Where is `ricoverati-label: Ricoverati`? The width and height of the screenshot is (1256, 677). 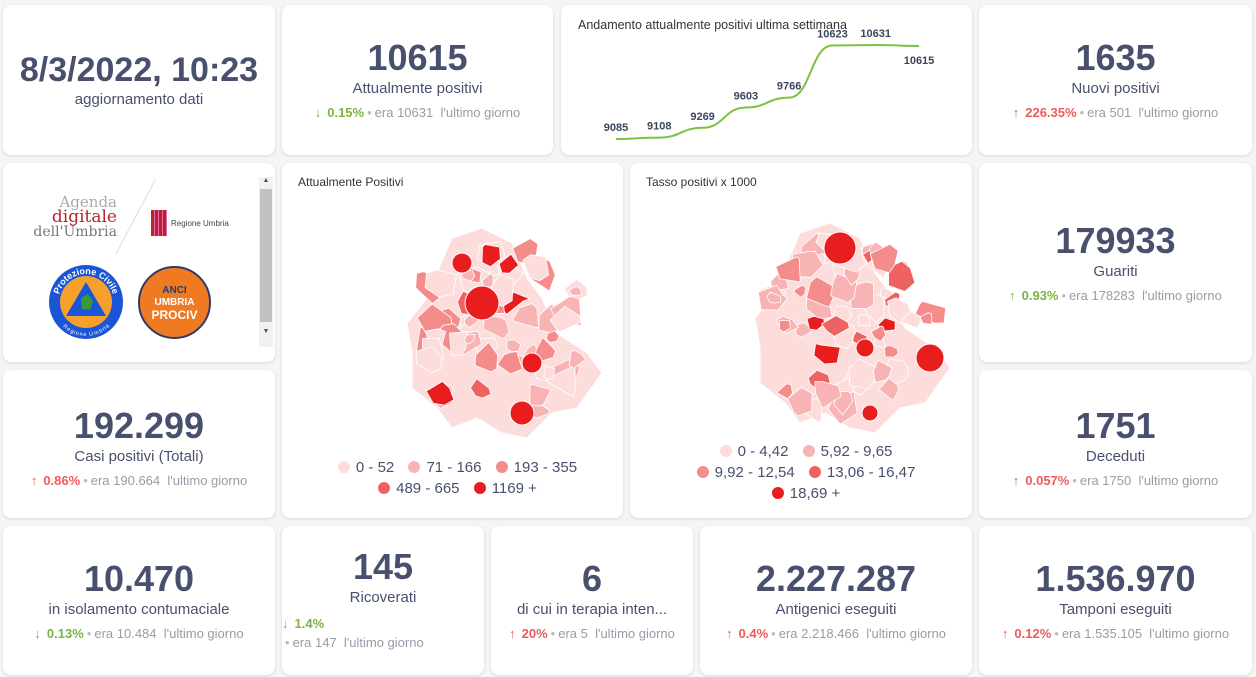
ricoverati-label: Ricoverati is located at coordinates (383, 597).